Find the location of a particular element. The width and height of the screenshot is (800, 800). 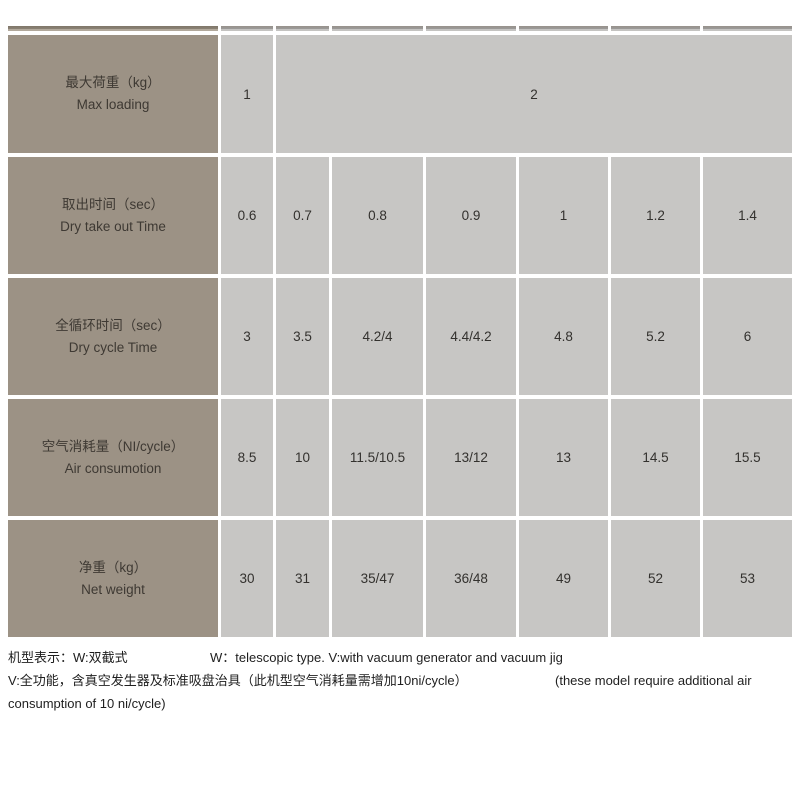

row-label-zh: 取出时间（sec） is located at coordinates (112, 204).